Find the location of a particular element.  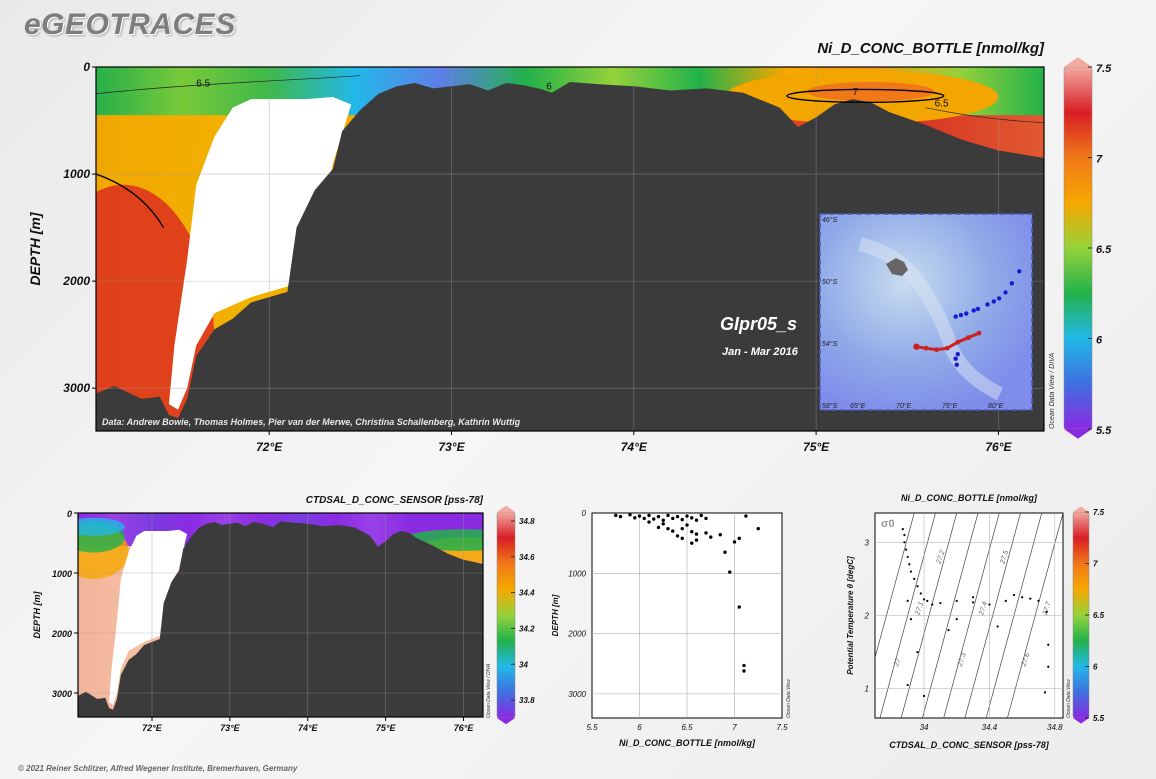

y-tick-label: 0 is located at coordinates (69, 514).